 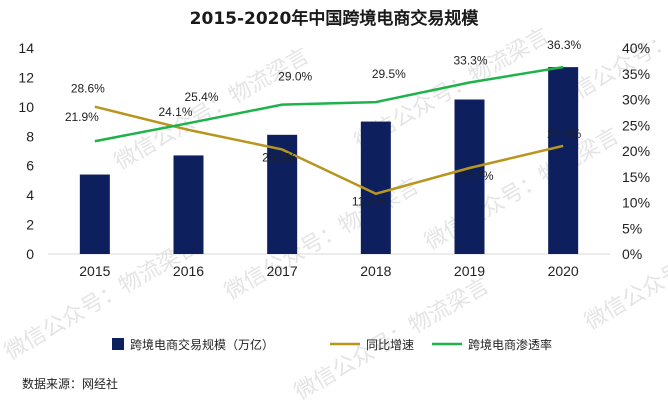 I want to click on x-axis-tick-label: 2016, so click(x=188, y=271).